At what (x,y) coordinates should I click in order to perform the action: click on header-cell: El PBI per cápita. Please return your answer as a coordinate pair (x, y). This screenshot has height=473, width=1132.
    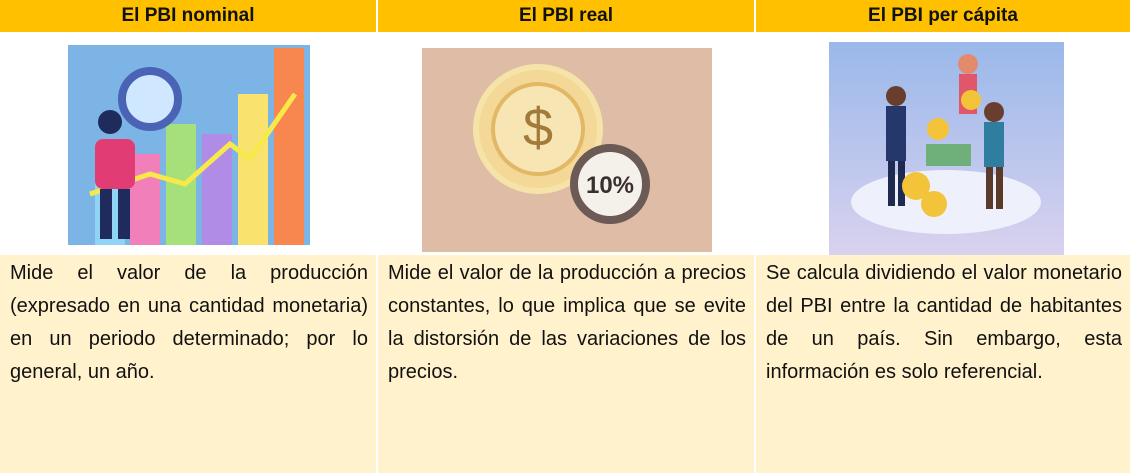
    Looking at the image, I should click on (944, 17).